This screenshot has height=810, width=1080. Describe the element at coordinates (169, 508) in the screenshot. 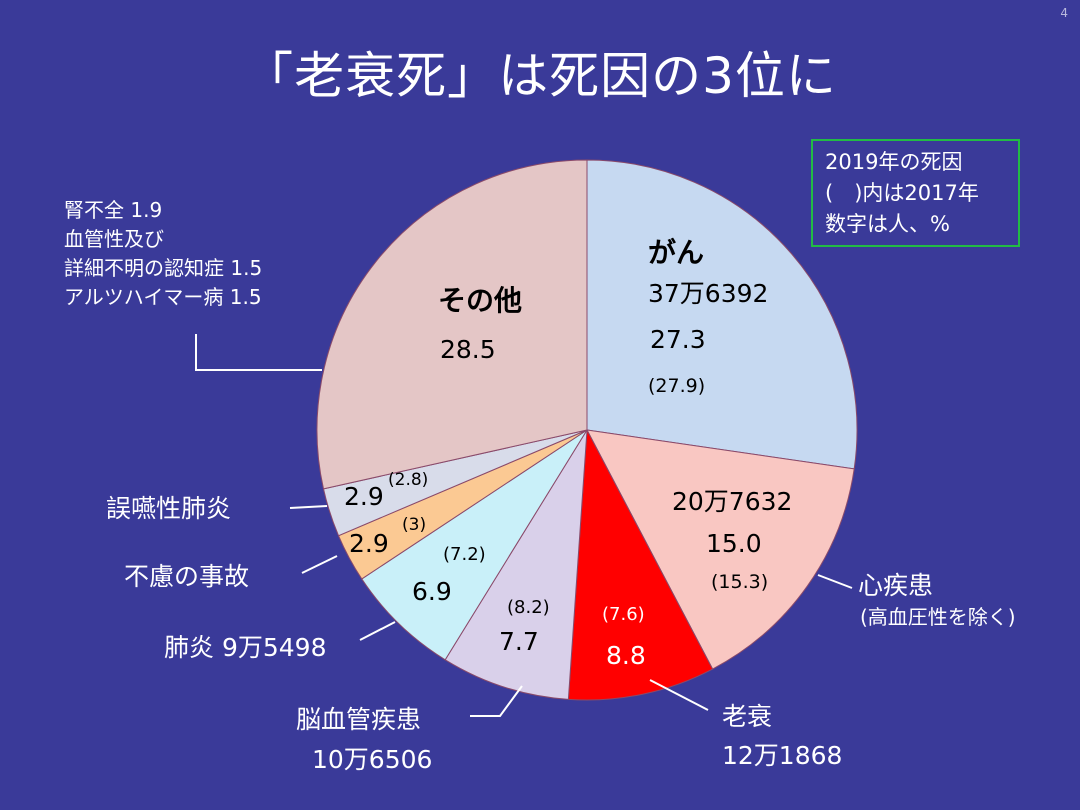

I see `aspiration-pneumonia-label: 誤嚥性肺炎` at that location.